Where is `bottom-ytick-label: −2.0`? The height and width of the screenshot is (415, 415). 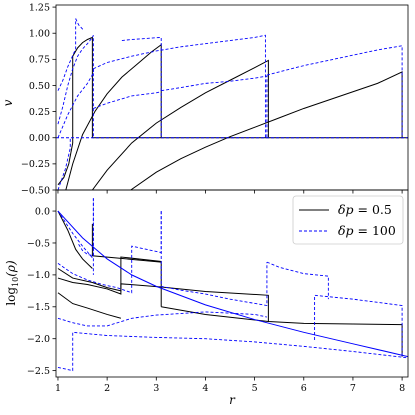
bottom-ytick-label: −2.0 is located at coordinates (38, 339).